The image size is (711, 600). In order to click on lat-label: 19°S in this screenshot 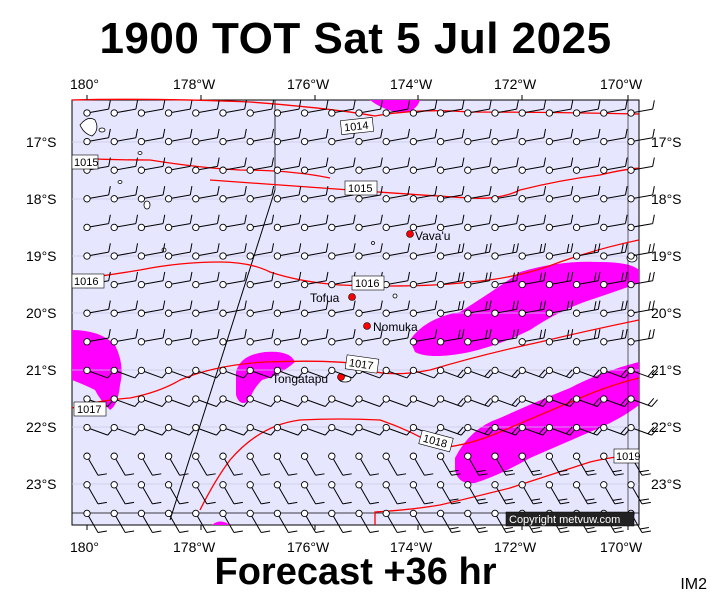, I will do `click(41, 256)`.